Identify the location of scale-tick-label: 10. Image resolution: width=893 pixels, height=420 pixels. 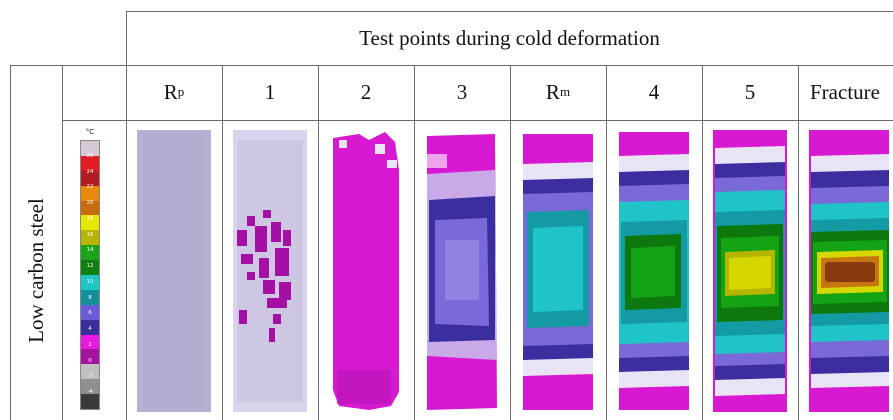
(90, 281).